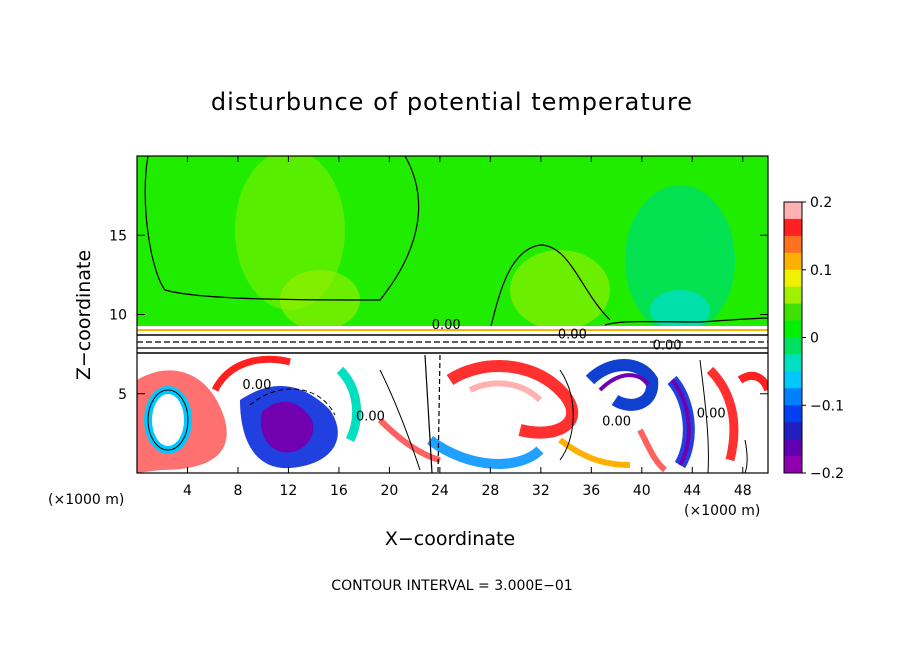 This screenshot has width=904, height=654. I want to click on colorbar-tick-label: −0.1, so click(827, 406).